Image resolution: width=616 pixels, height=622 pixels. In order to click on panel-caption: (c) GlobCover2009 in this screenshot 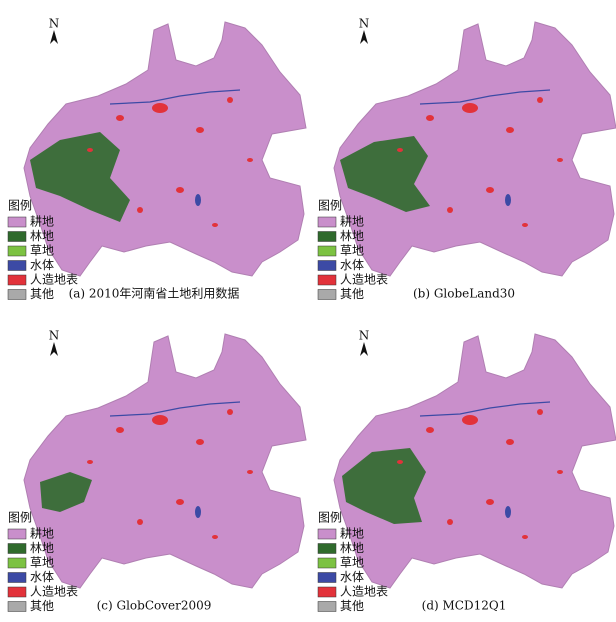, I will do `click(154, 606)`.